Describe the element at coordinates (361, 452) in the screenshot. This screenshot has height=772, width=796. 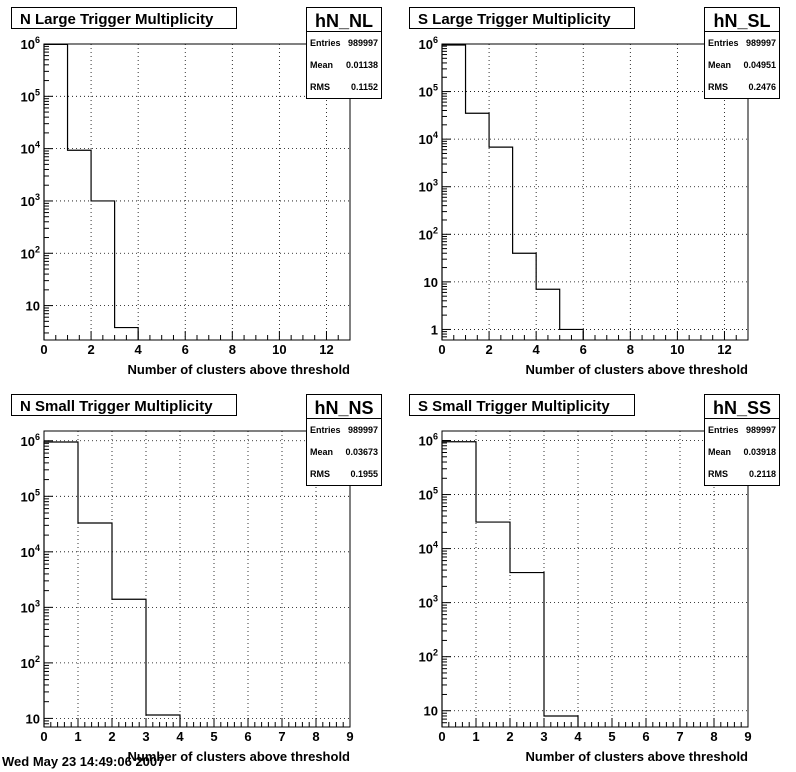
I see `stats-value: 0.03673` at that location.